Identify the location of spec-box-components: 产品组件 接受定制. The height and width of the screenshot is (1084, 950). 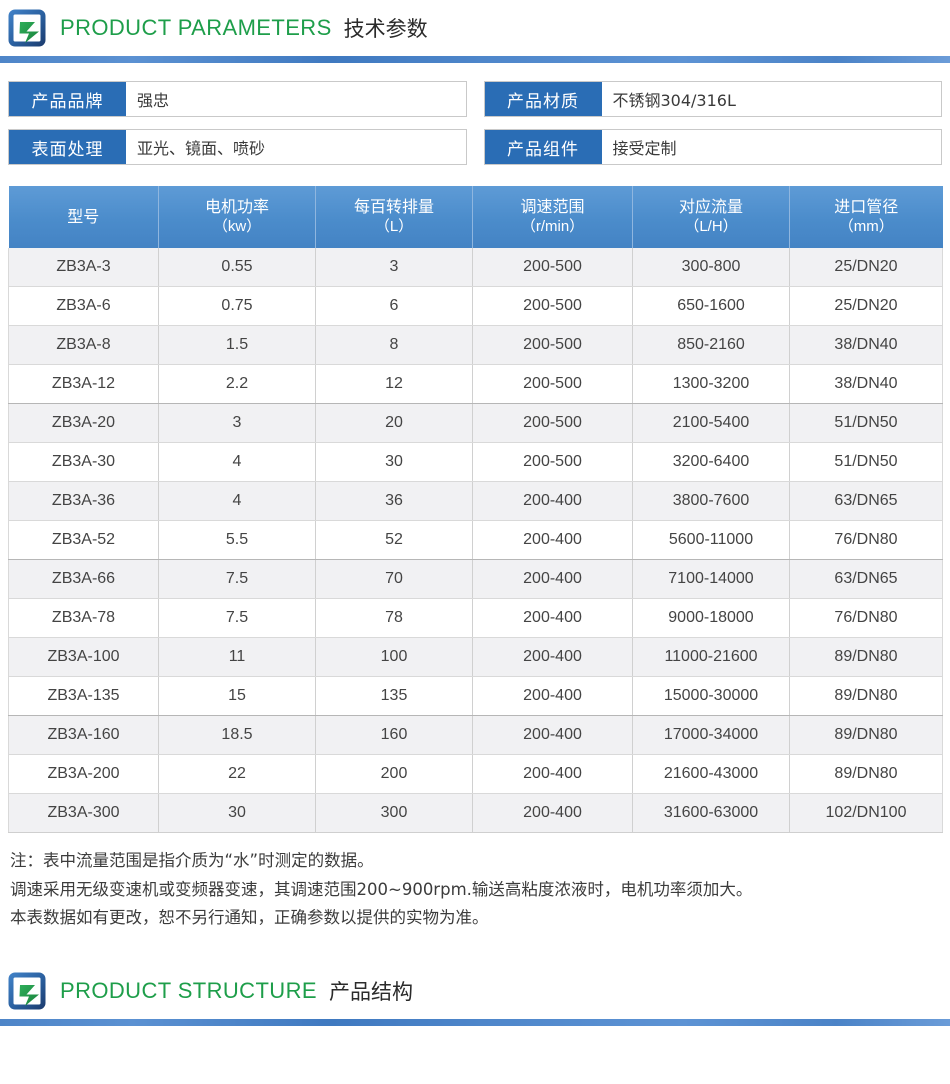
(712, 147).